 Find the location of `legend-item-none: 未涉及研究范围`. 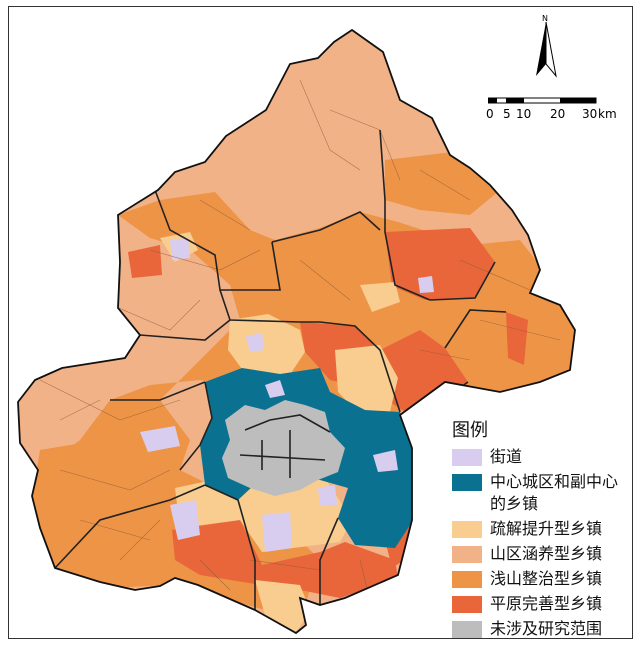

legend-item-none: 未涉及研究范围 is located at coordinates (544, 629).